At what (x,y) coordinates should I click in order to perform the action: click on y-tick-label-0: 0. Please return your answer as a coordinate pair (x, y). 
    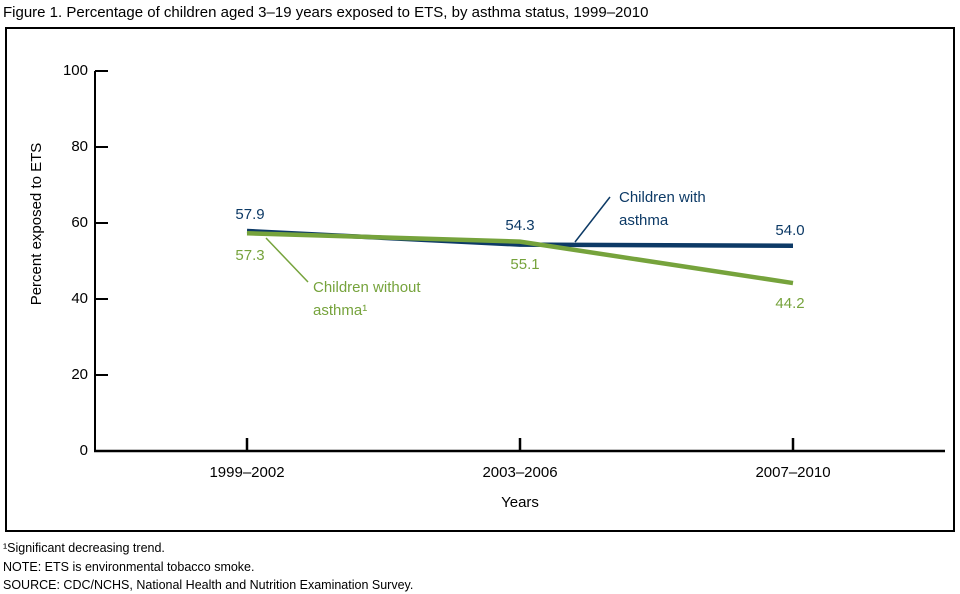
    Looking at the image, I should click on (83, 450).